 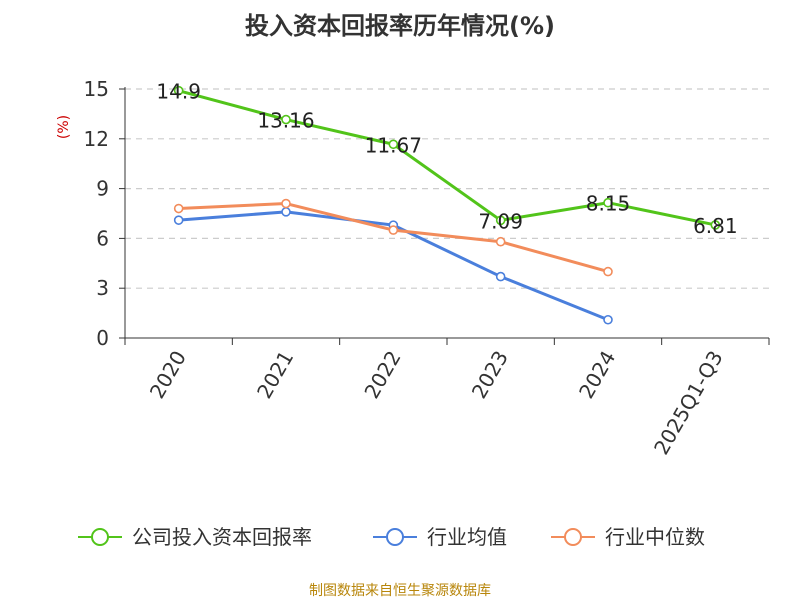 I want to click on data-label: 6.81, so click(x=715, y=226).